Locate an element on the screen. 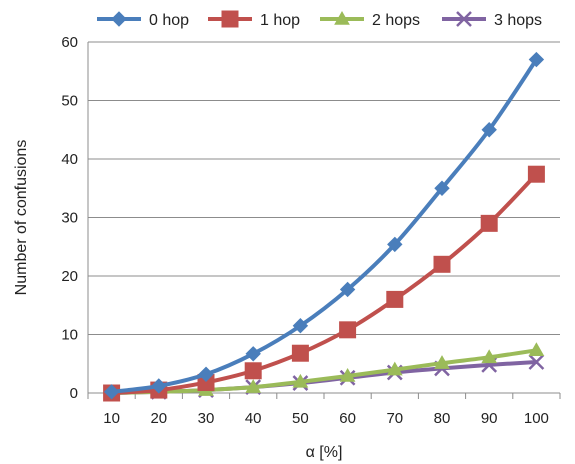  x-axis-label: α [%] is located at coordinates (324, 452).